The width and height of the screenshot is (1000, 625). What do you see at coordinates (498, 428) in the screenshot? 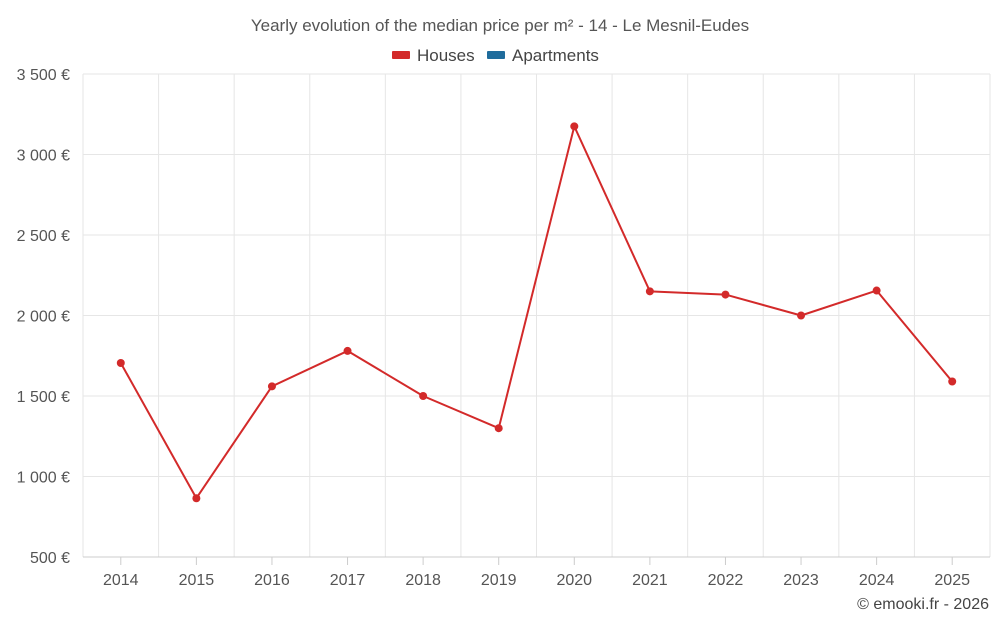
I see `data-point-2019` at bounding box center [498, 428].